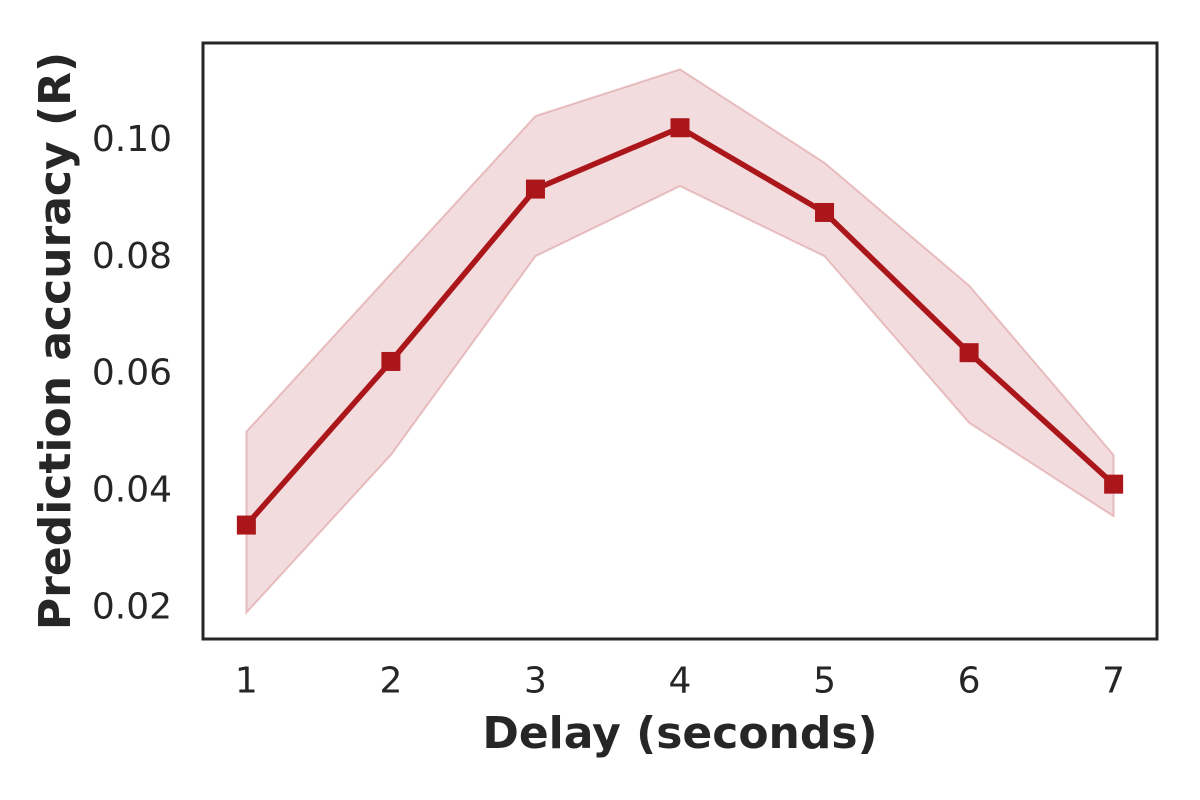 This screenshot has width=1200, height=800. I want to click on x-tick-label: 1, so click(246, 681).